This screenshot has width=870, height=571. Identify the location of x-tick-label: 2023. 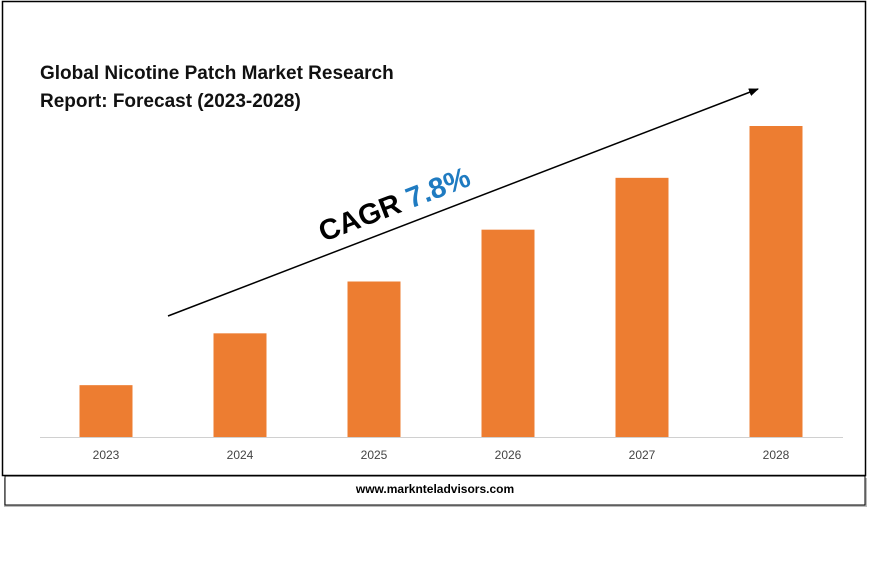
(106, 455).